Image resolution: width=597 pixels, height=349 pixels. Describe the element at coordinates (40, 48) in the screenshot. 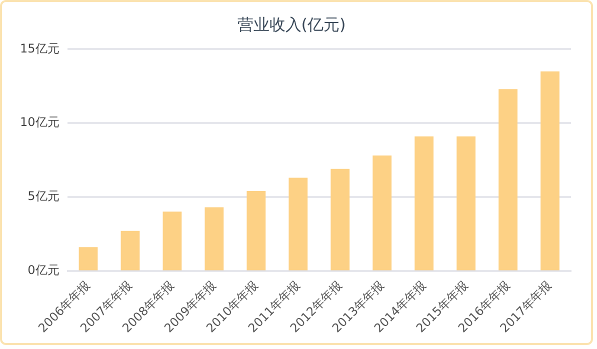

I see `y-tick-label: 15亿元` at that location.